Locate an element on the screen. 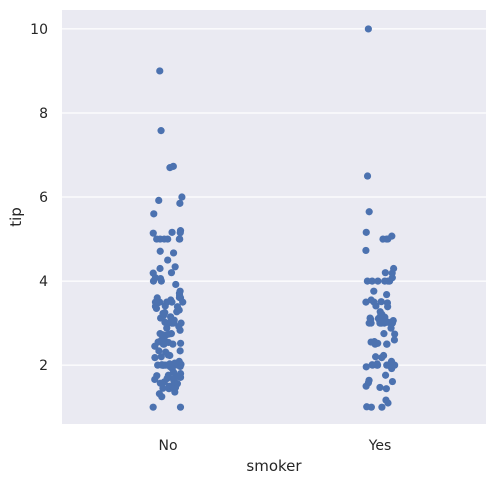  x-axis-label: smoker is located at coordinates (274, 466).